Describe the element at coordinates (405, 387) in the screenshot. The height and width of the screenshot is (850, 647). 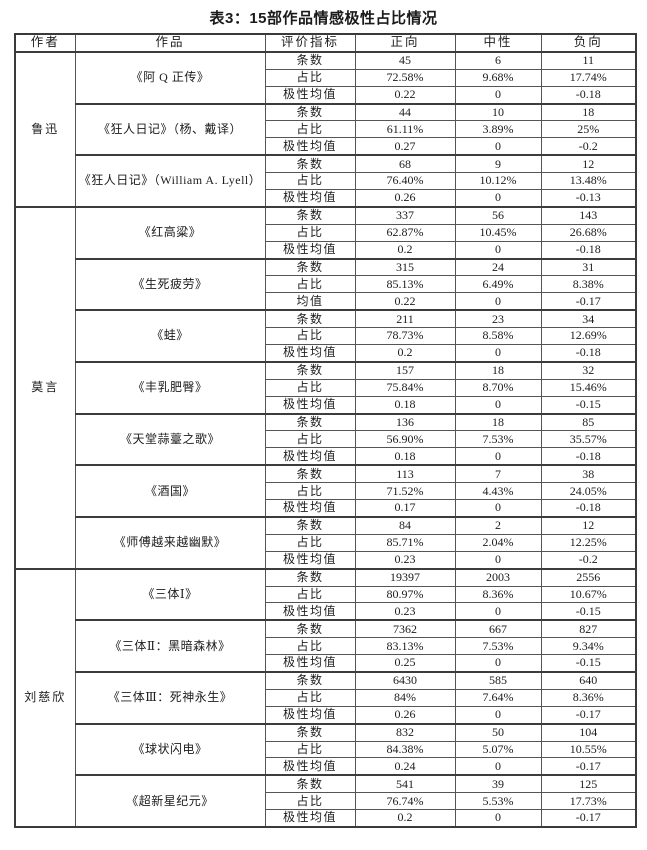
I see `value-cell: 75.84%` at that location.